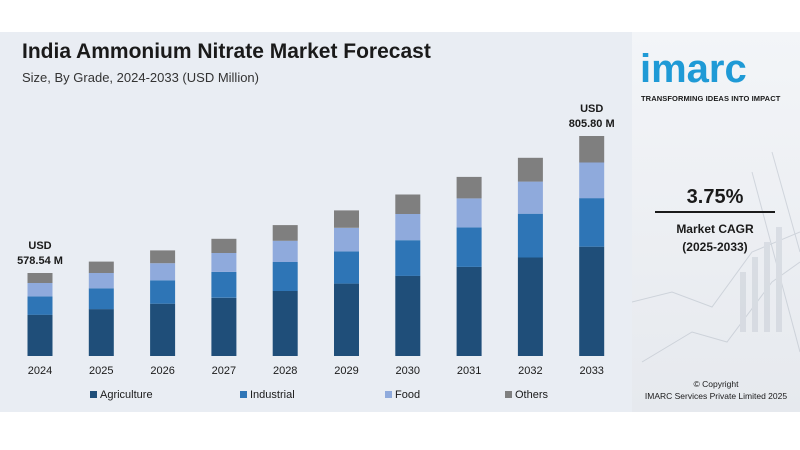  What do you see at coordinates (285, 371) in the screenshot?
I see `x-tick-label: 2028` at bounding box center [285, 371].